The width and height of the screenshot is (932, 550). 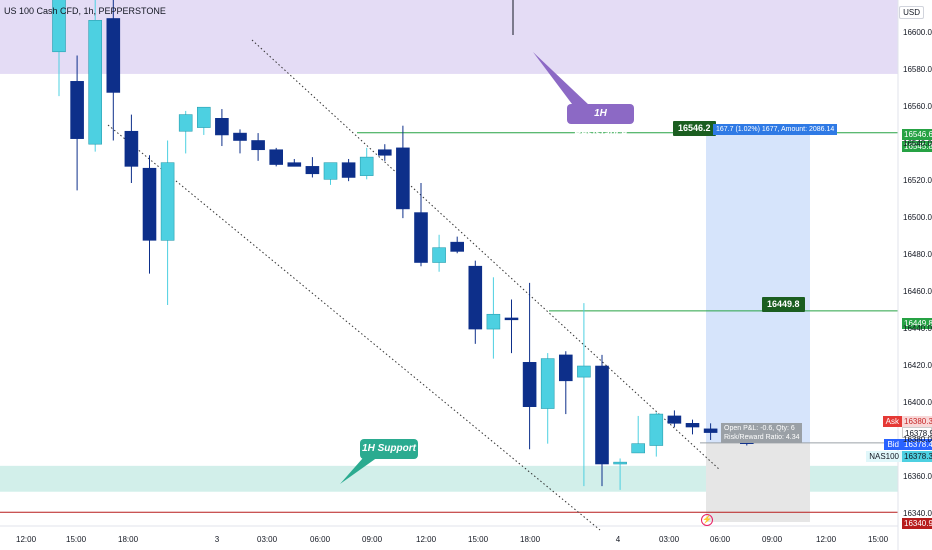 I want to click on price-tick: 16420.0, so click(x=917, y=366).